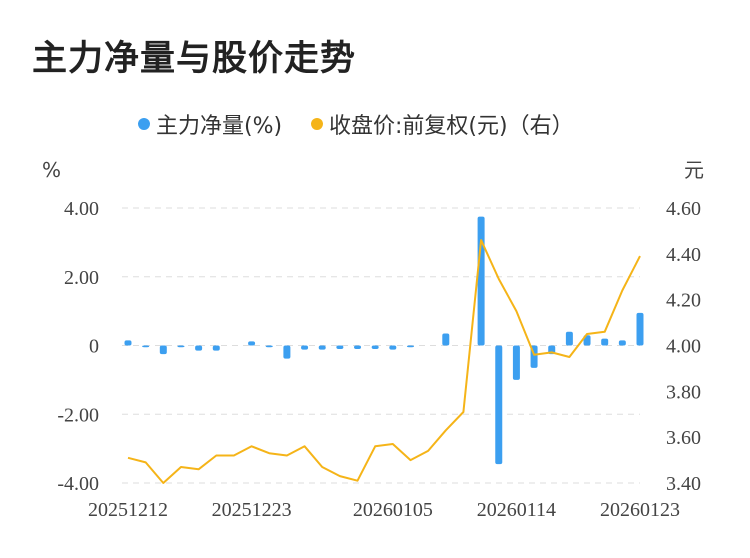  What do you see at coordinates (94, 347) in the screenshot?
I see `left-tick-label: 0` at bounding box center [94, 347].